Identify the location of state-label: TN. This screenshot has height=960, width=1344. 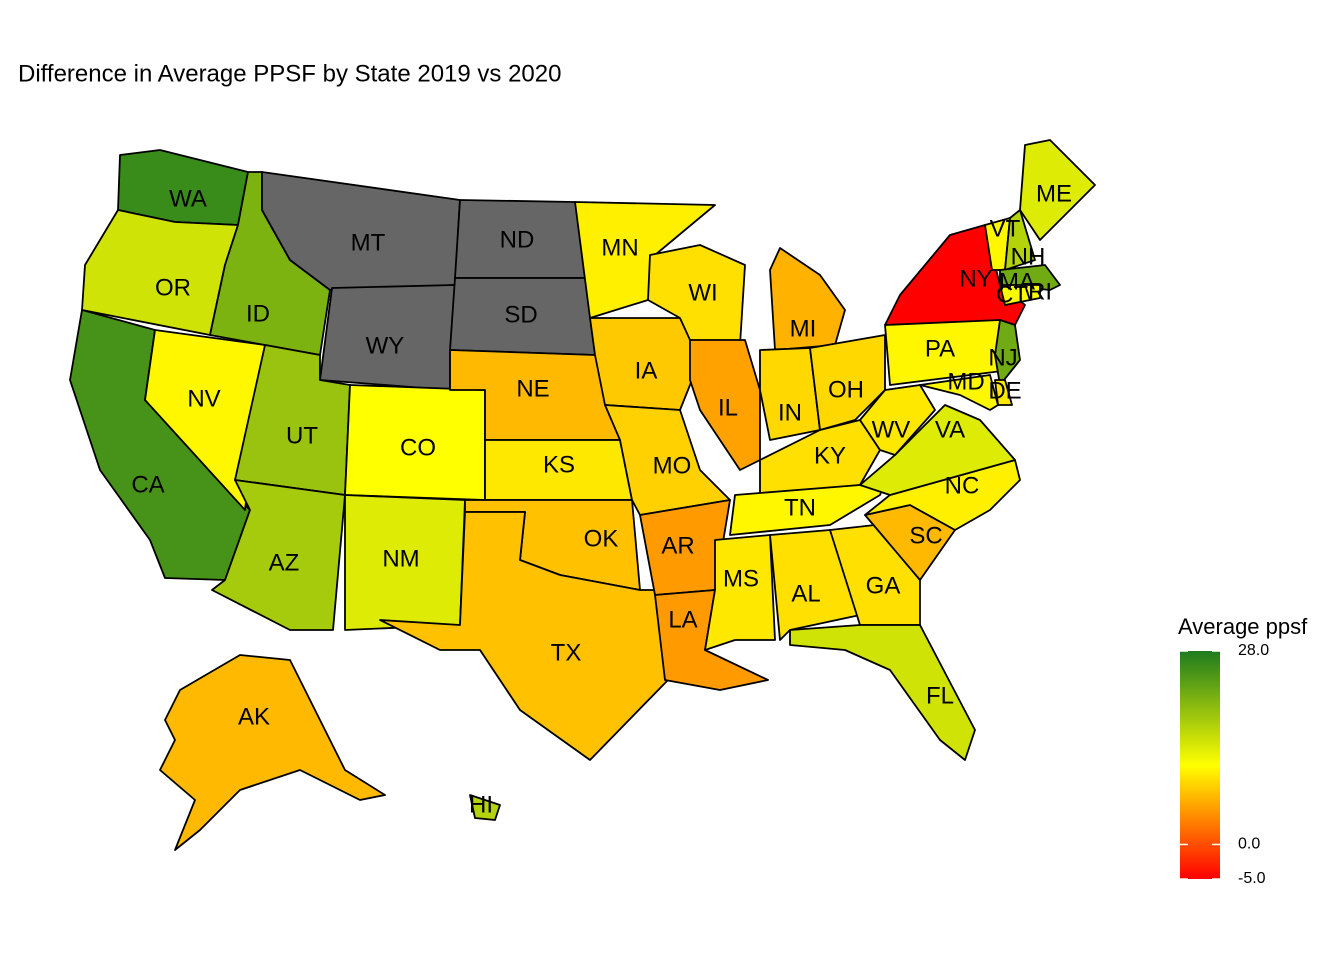
(800, 507).